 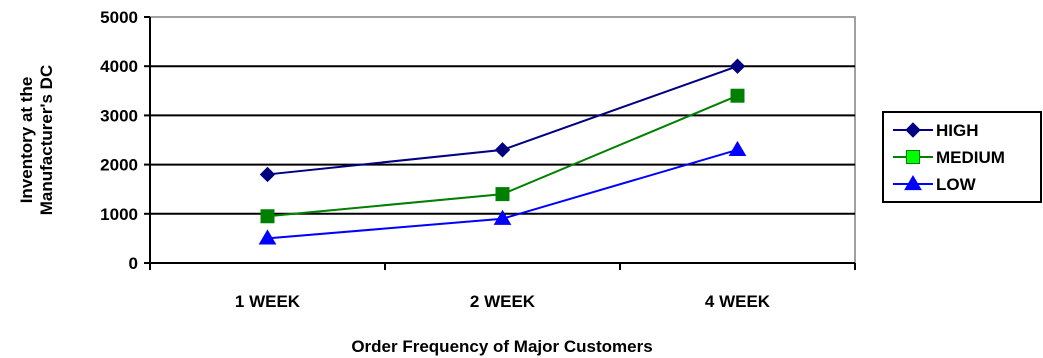 I want to click on y-axis-title-line-1: Inventory at the, so click(x=26, y=140).